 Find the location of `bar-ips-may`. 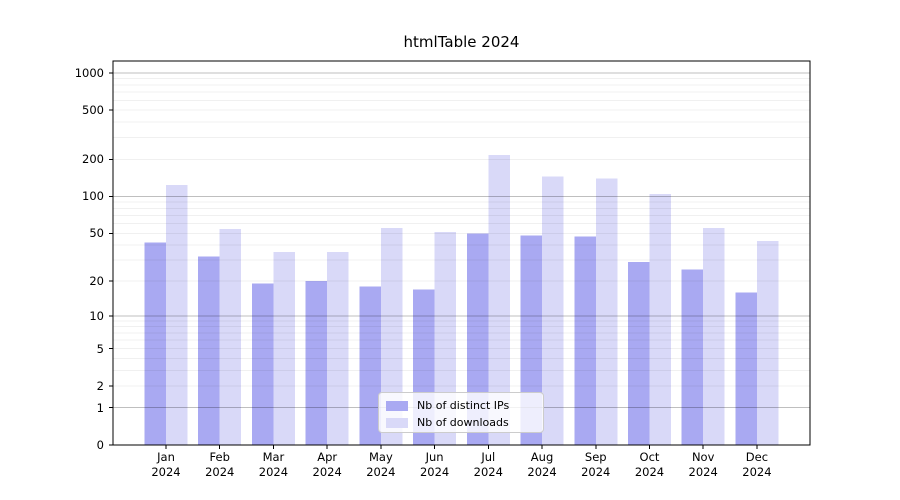

bar-ips-may is located at coordinates (370, 365).